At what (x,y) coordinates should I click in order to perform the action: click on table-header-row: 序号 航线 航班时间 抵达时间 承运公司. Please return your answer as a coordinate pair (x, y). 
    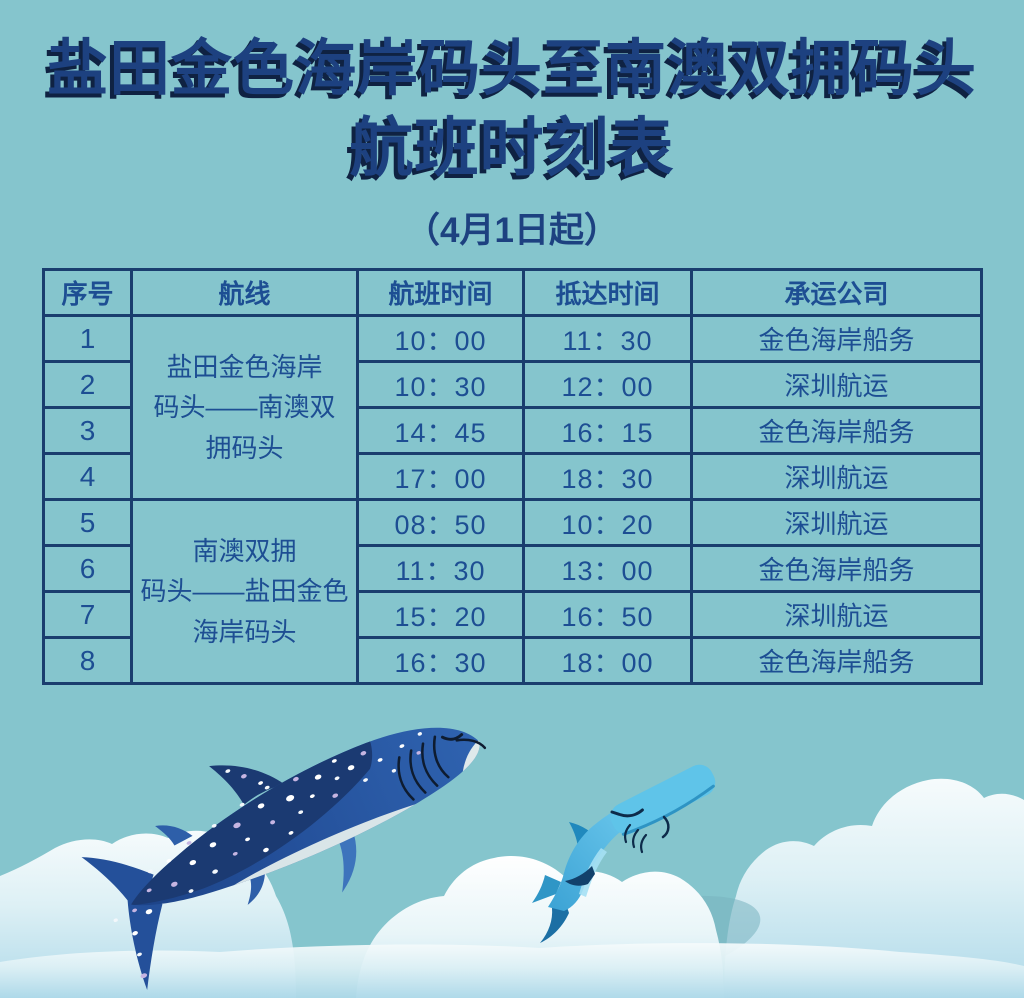
    Looking at the image, I should click on (512, 292).